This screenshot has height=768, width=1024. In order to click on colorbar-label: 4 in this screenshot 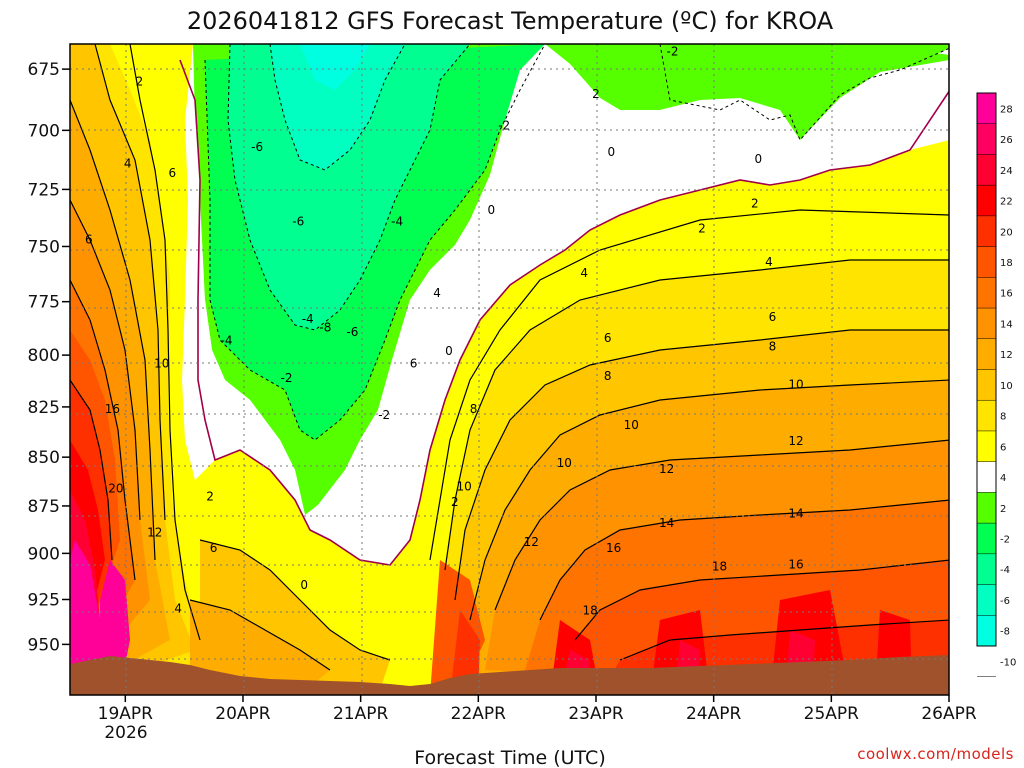, I will do `click(1003, 478)`.